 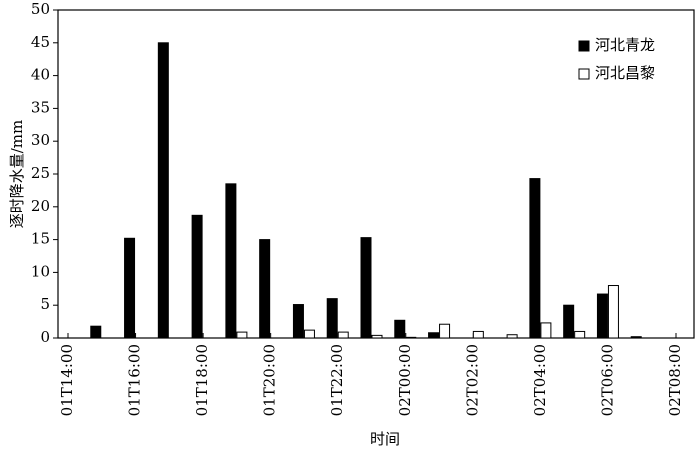 What do you see at coordinates (625, 45) in the screenshot?
I see `legend-label: 河北青龙` at bounding box center [625, 45].